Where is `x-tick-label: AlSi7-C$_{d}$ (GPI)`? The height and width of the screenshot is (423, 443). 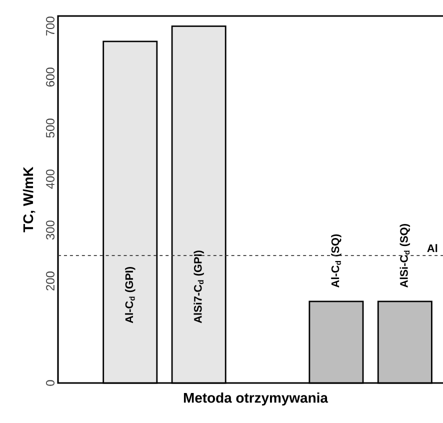
x-tick-label: AlSi7-C$_{d}$ (GPI) is located at coordinates (199, 287).